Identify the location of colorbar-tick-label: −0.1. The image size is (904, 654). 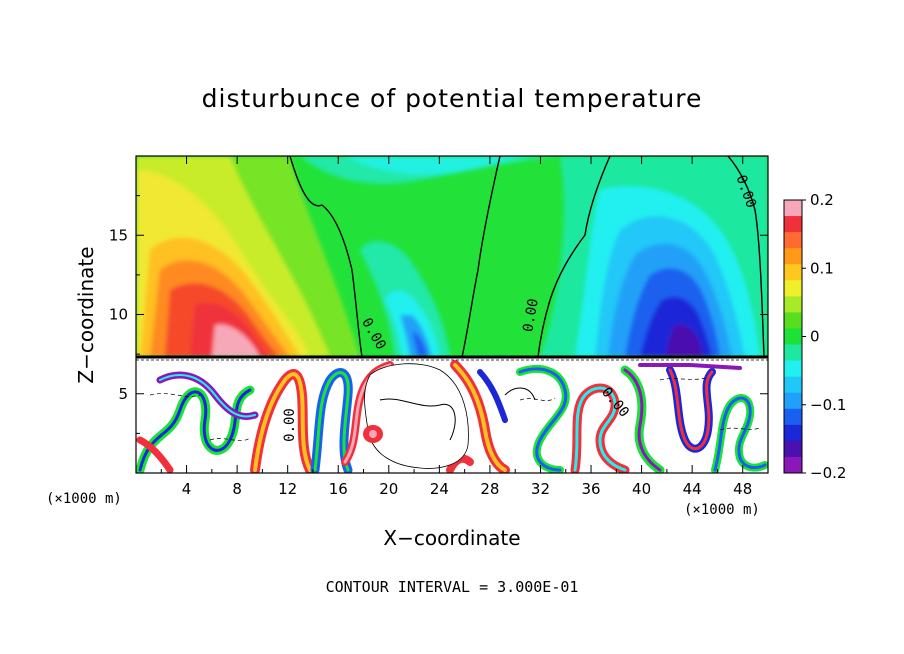
(828, 405).